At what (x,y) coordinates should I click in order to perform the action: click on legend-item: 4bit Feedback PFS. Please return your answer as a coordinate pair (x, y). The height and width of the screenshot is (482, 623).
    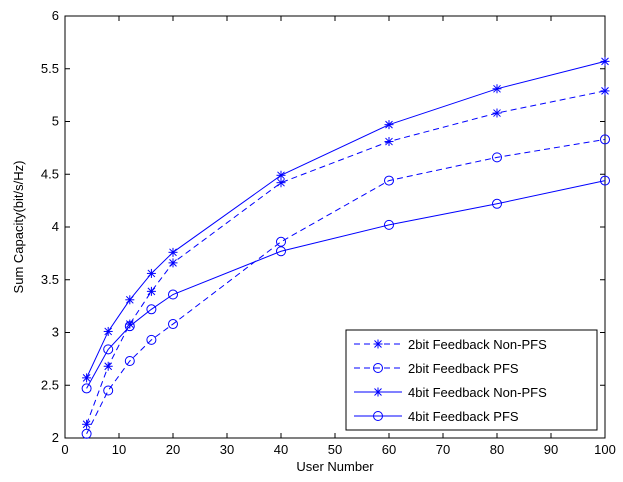
    Looking at the image, I should click on (436, 416).